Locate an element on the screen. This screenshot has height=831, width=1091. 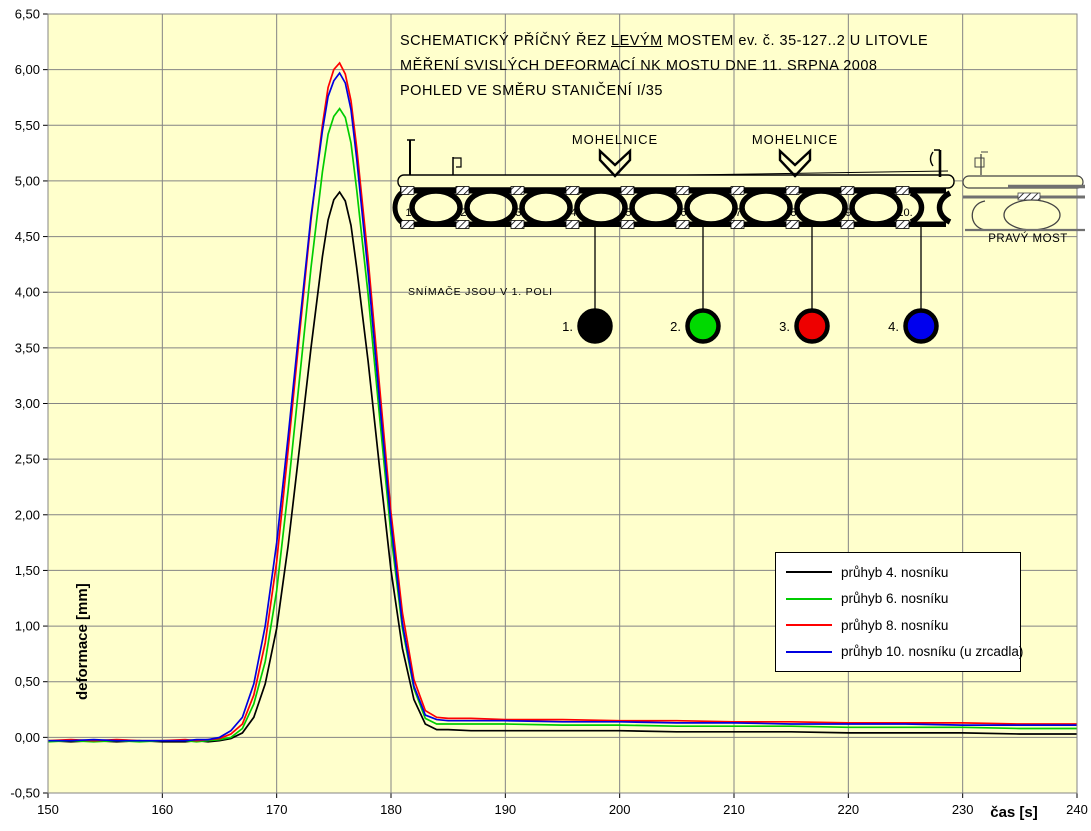
legend-item-3: průhyb 8. nosníku is located at coordinates (901, 625).